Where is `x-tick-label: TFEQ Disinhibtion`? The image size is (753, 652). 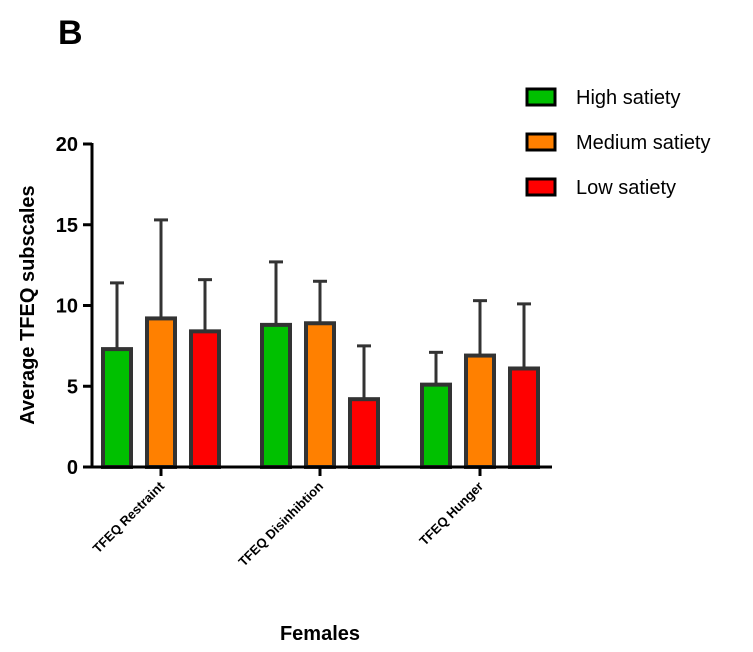 x-tick-label: TFEQ Disinhibtion is located at coordinates (280, 523).